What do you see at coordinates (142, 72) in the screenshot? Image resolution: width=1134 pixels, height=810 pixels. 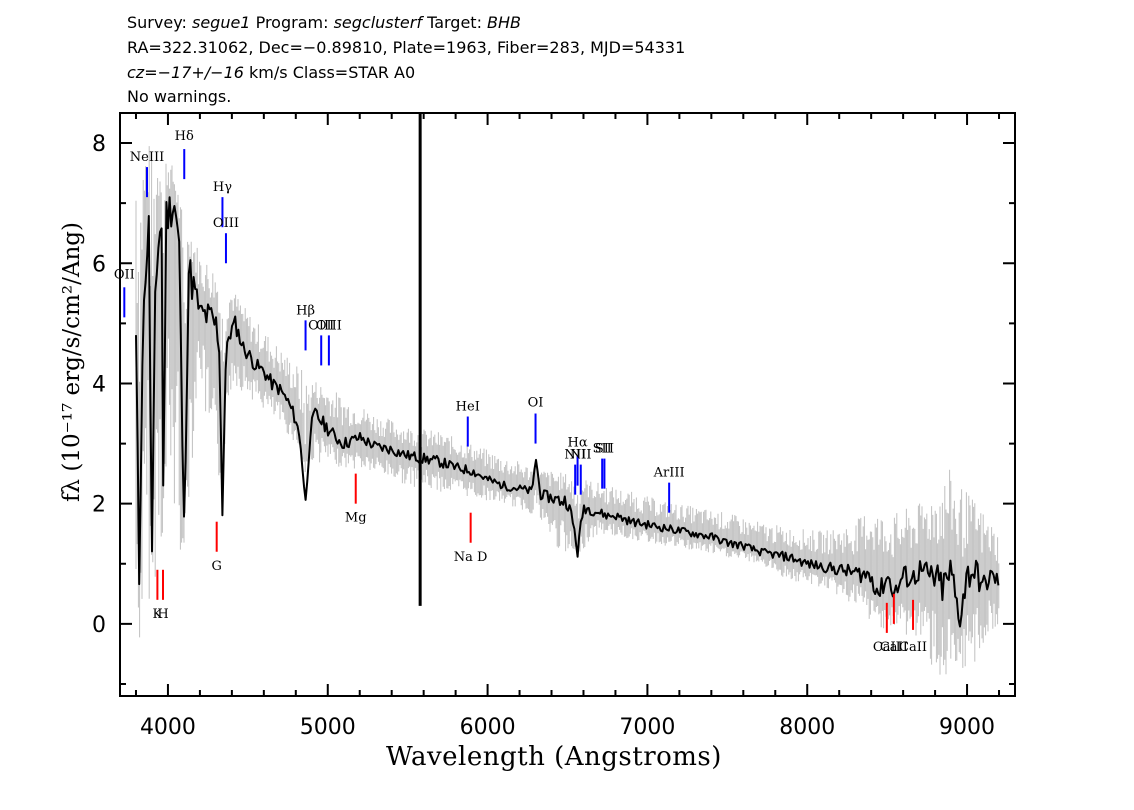 I see `cz-label: cz=` at bounding box center [142, 72].